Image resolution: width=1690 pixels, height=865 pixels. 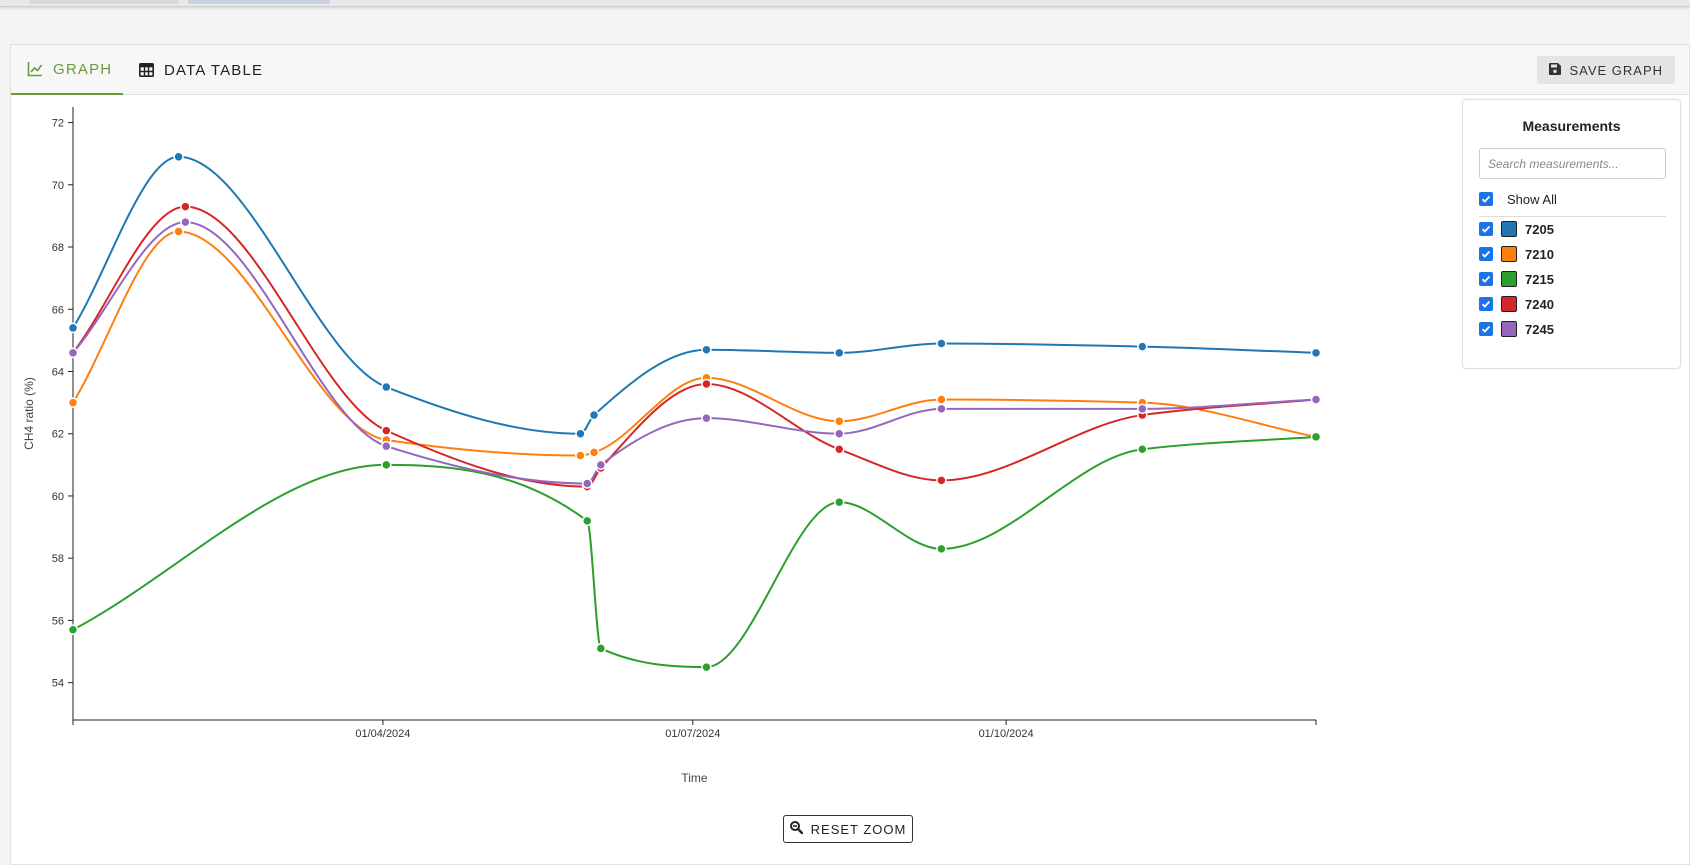 What do you see at coordinates (214, 70) in the screenshot?
I see `tab-data-table-label: DATA TABLE` at bounding box center [214, 70].